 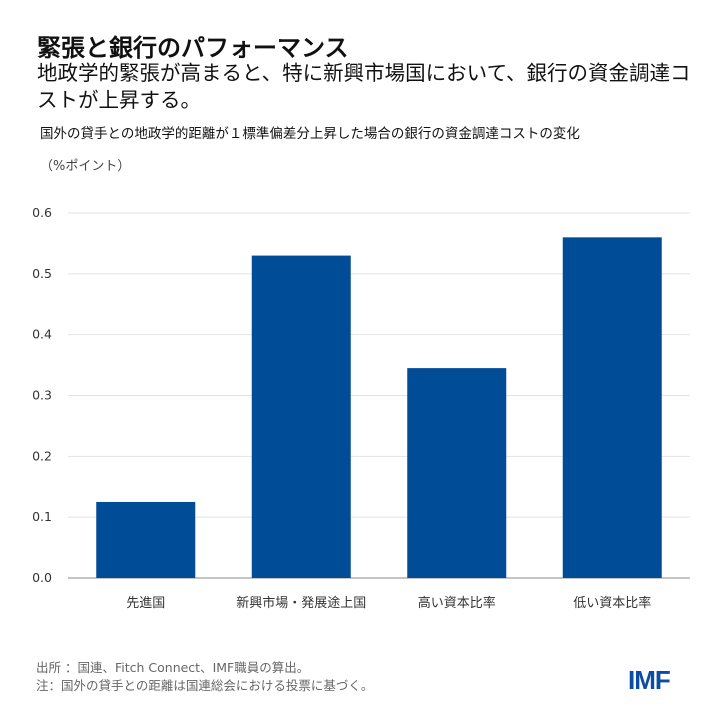 I want to click on note-text: 注：国外の貸手との距離は国連総会における投票に基づく。, so click(x=205, y=685).